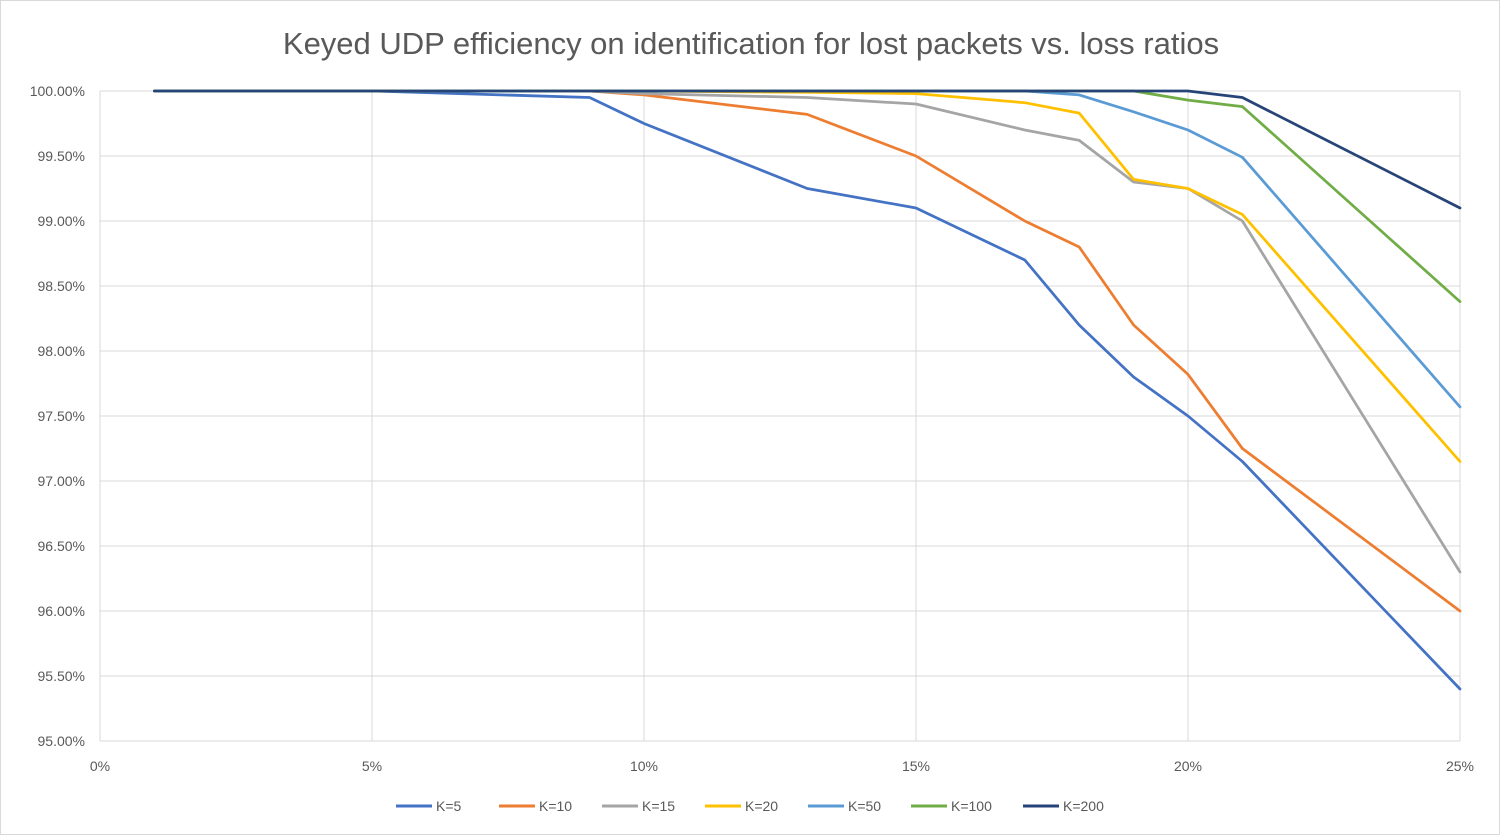 The height and width of the screenshot is (835, 1500). I want to click on y-tick-label: 97.00%, so click(61, 481).